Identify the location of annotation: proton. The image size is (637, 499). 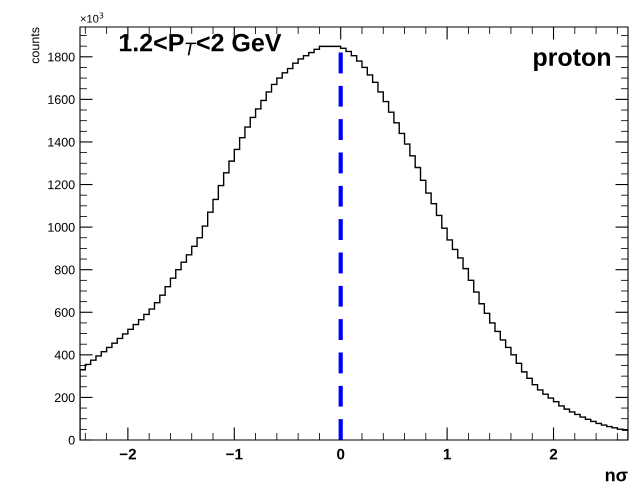
(572, 60).